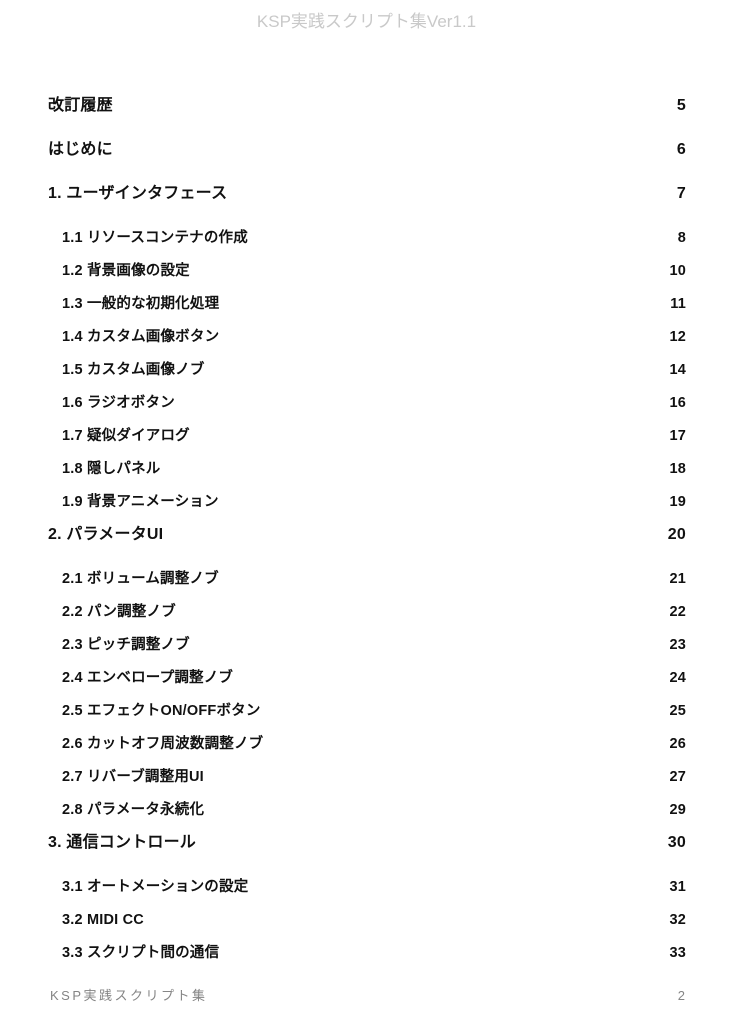 This screenshot has width=733, height=1024. I want to click on toc-entry-page-number: 33, so click(677, 953).